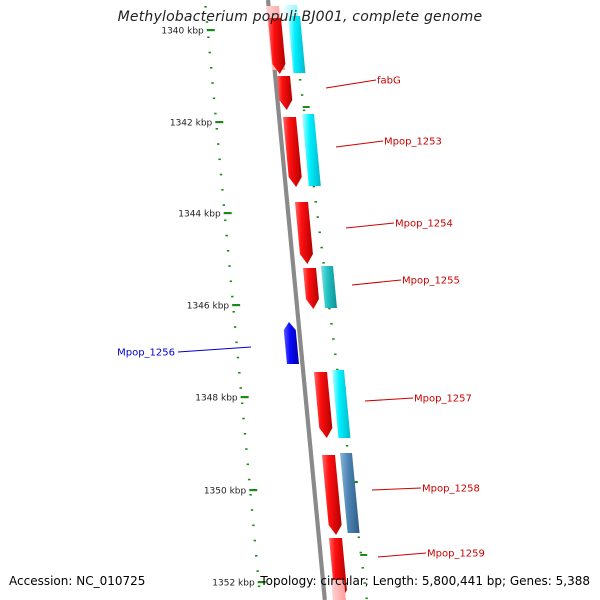 Image resolution: width=600 pixels, height=600 pixels. Describe the element at coordinates (77, 581) in the screenshot. I see `accession-text: Accession: NC_010725` at that location.